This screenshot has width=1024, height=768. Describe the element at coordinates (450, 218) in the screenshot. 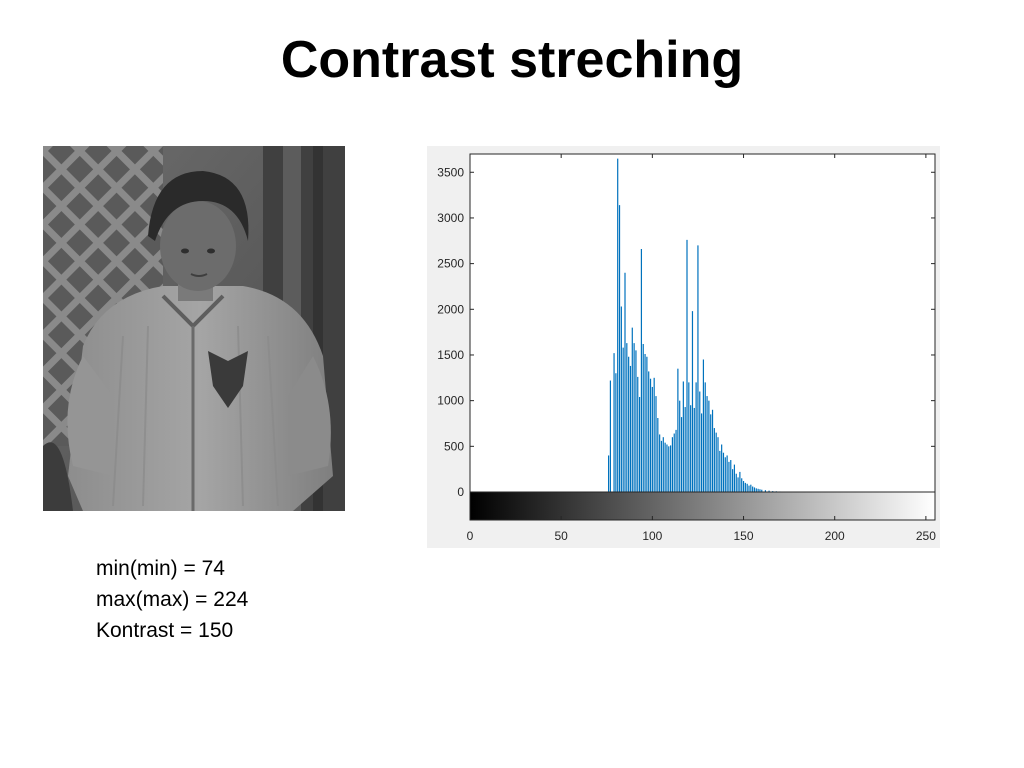

I see `y-tick-label: 3000` at that location.